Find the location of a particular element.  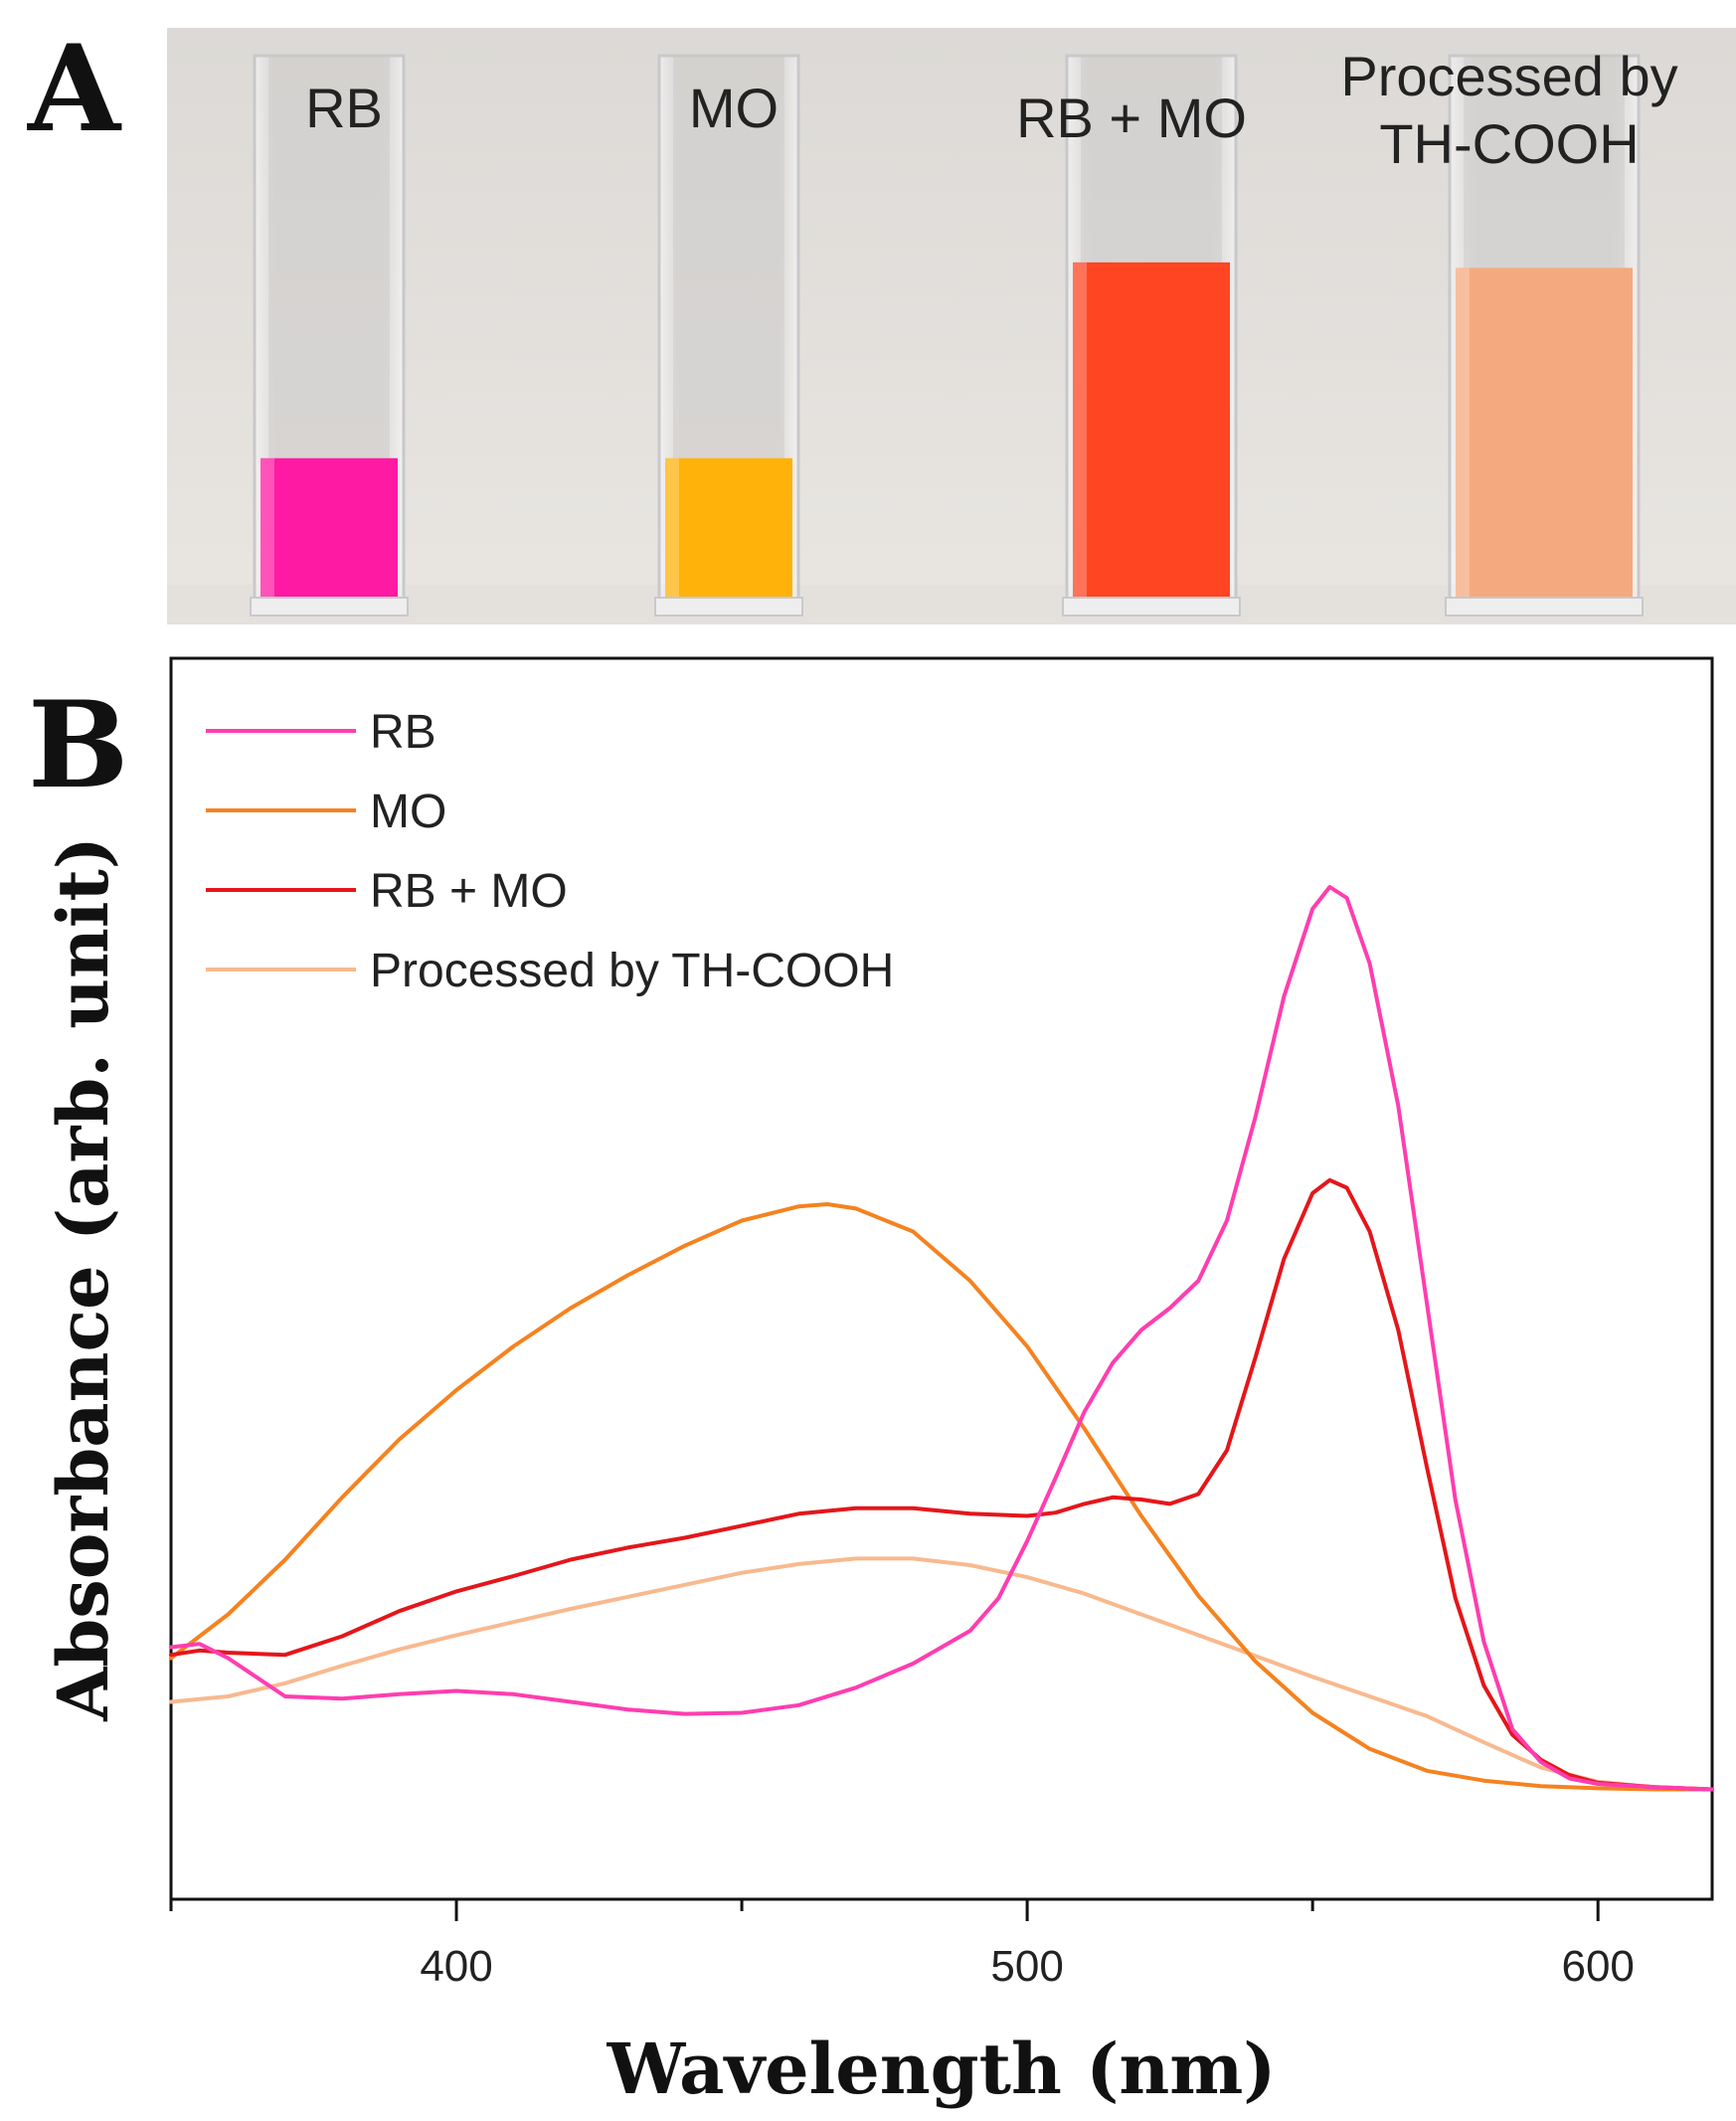

legend-label: MO is located at coordinates (408, 812).